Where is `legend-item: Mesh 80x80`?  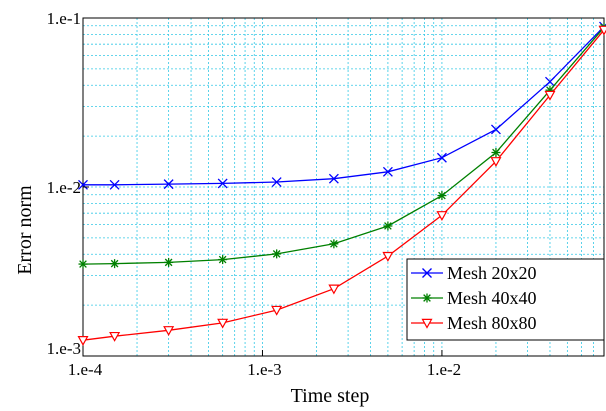 legend-item: Mesh 80x80 is located at coordinates (474, 323).